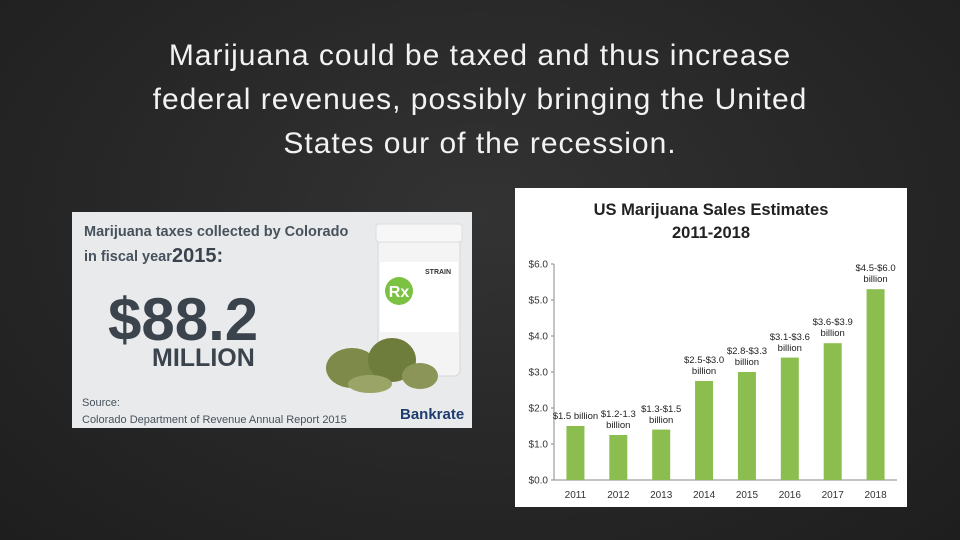 This screenshot has width=960, height=540. Describe the element at coordinates (539, 265) in the screenshot. I see `y-tick-label: $6.0` at that location.